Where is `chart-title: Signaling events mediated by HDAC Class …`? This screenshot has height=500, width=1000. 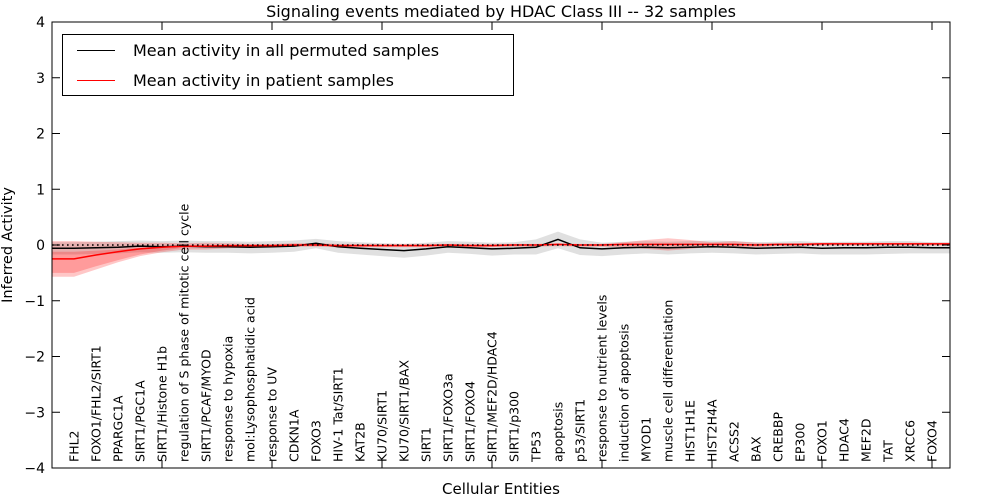
chart-title: Signaling events mediated by HDAC Class … is located at coordinates (501, 11).